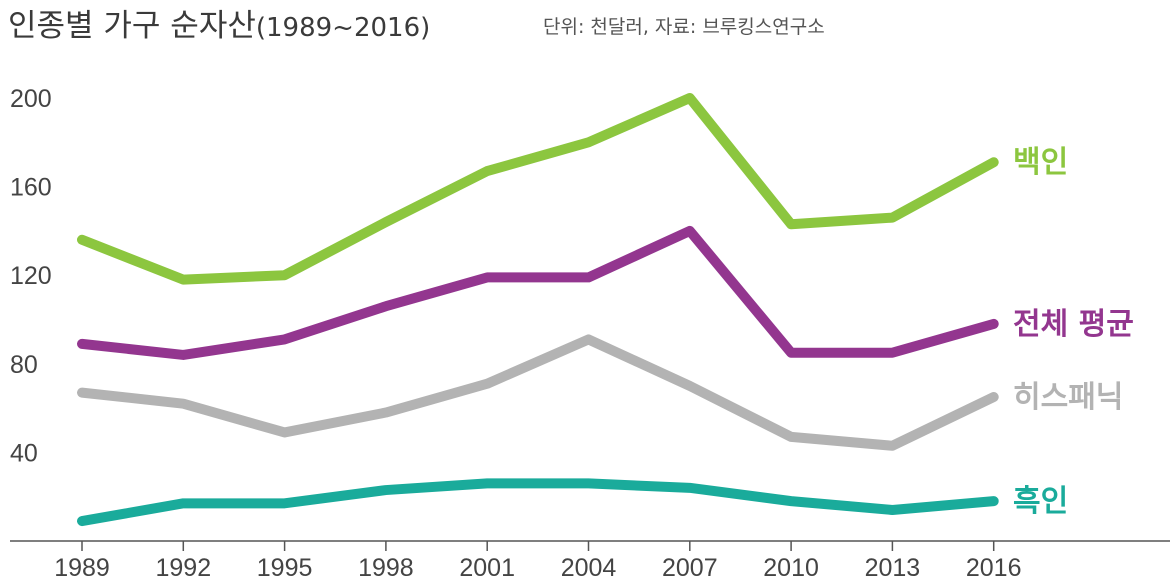  I want to click on y-tick-label: 120, so click(31, 276).